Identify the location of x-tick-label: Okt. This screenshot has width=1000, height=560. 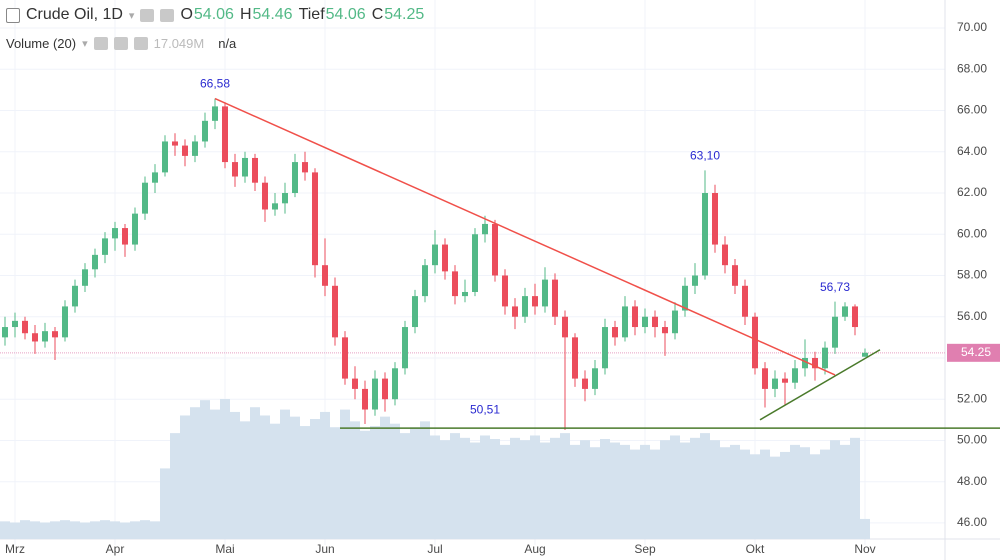
(755, 549).